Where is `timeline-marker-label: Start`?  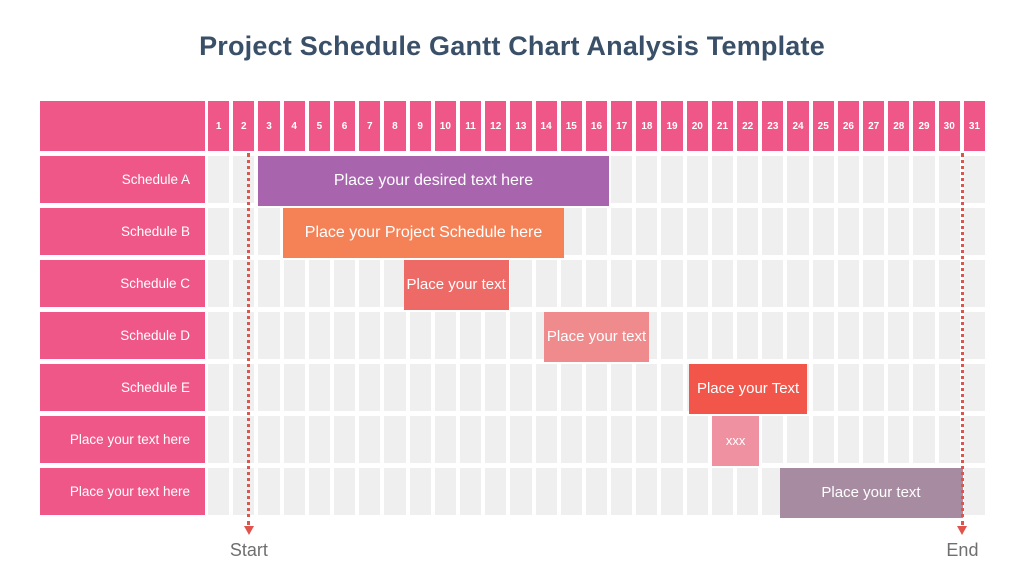 timeline-marker-label: Start is located at coordinates (248, 550).